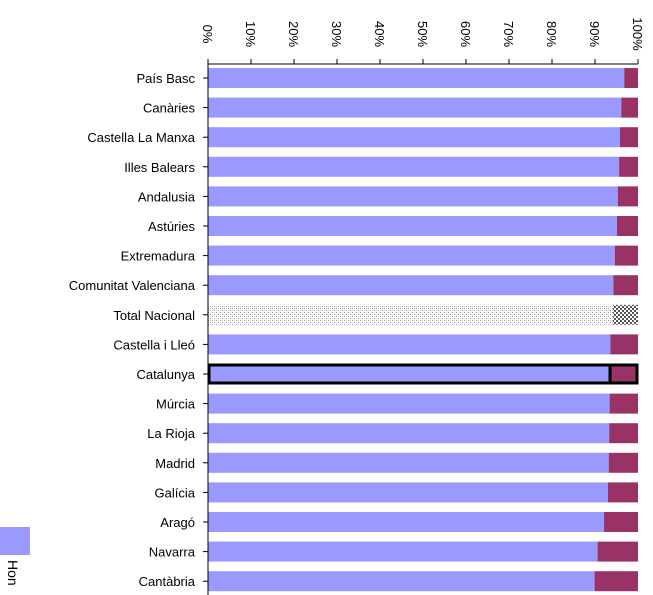 The width and height of the screenshot is (653, 595). Describe the element at coordinates (154, 315) in the screenshot. I see `category-label: Total Nacional` at that location.